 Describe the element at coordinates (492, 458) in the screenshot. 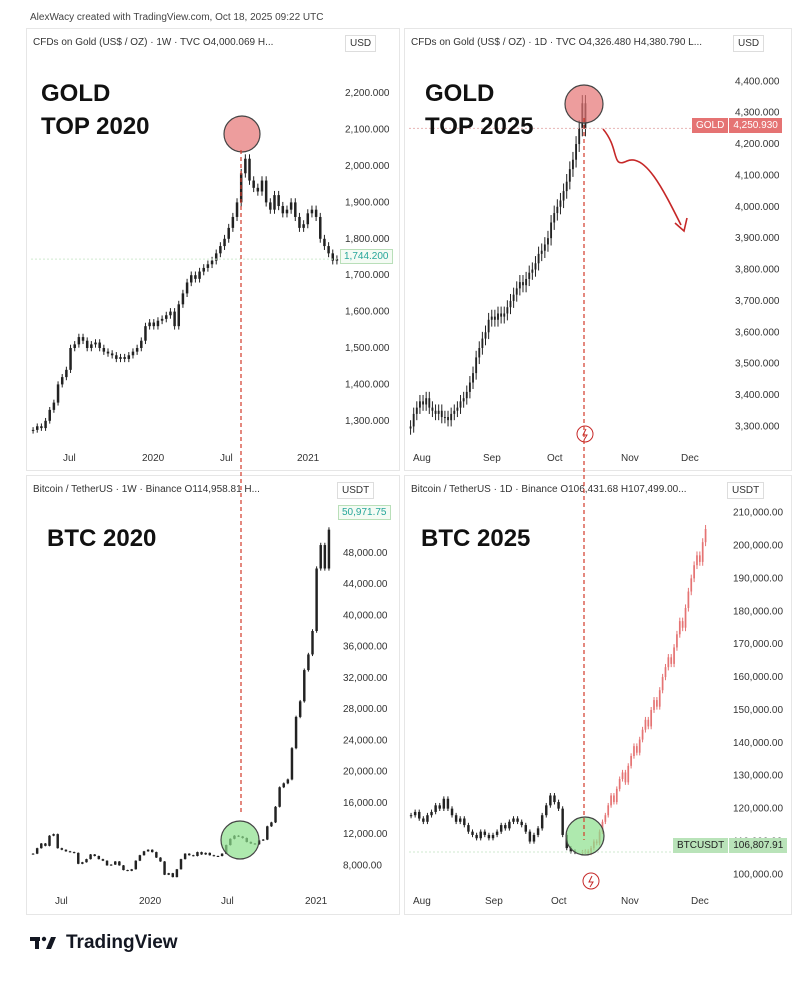

I see `x-tick-label: Sep` at that location.